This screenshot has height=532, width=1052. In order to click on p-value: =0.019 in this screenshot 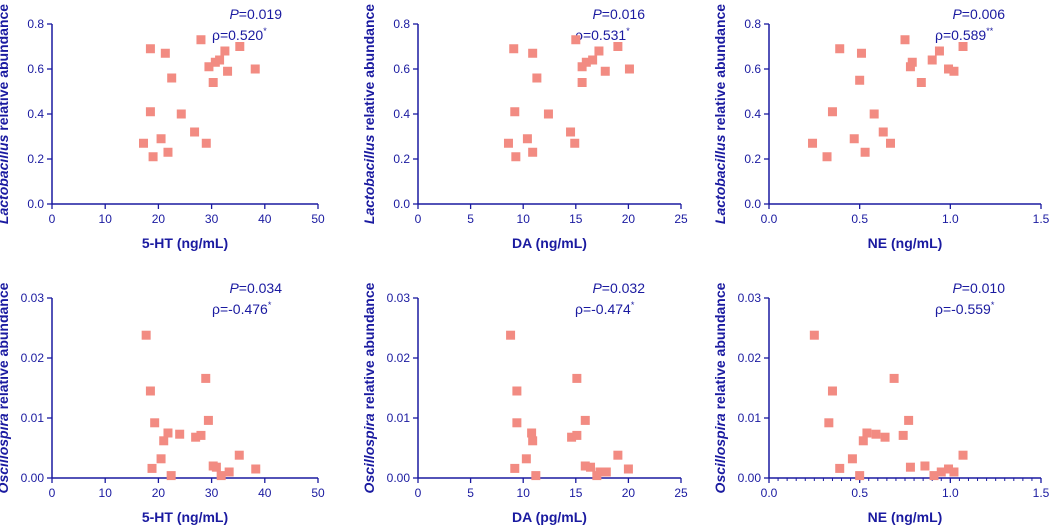, I will do `click(260, 14)`.